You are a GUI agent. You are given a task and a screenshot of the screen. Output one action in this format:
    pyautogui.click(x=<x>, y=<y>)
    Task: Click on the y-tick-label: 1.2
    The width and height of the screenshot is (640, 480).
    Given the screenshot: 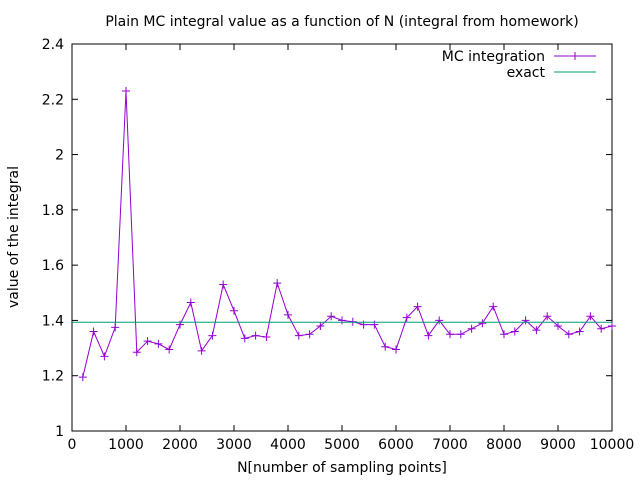 What is the action you would take?
    pyautogui.click(x=53, y=377)
    